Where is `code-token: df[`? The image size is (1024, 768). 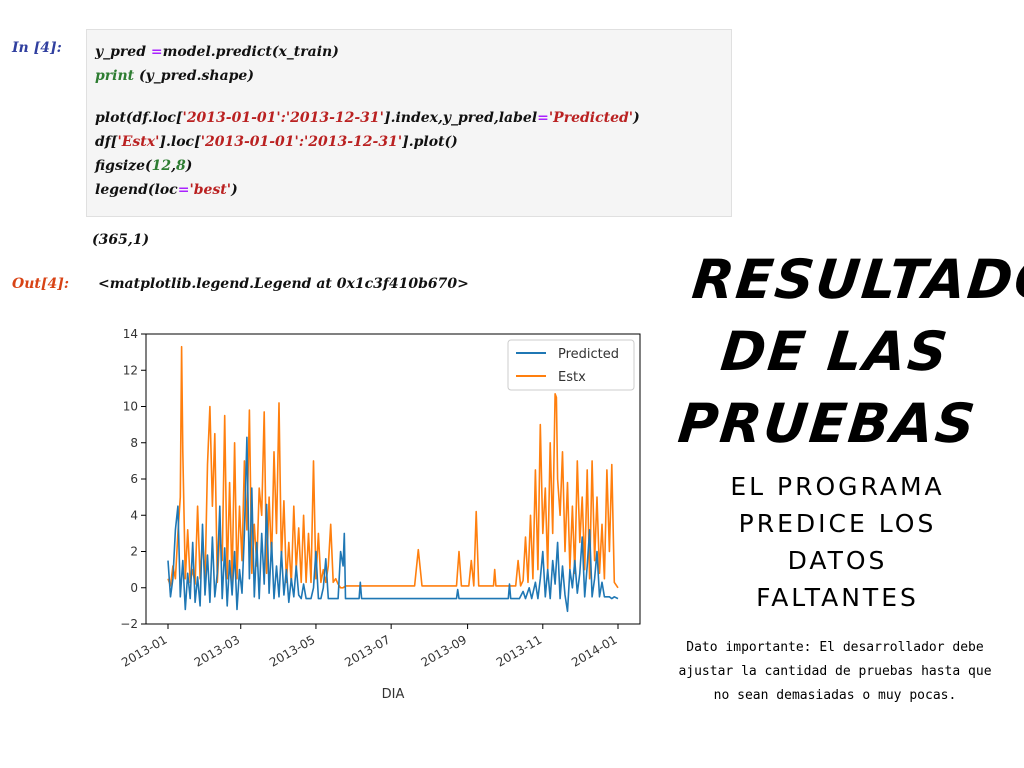 code-token: df[ is located at coordinates (106, 142).